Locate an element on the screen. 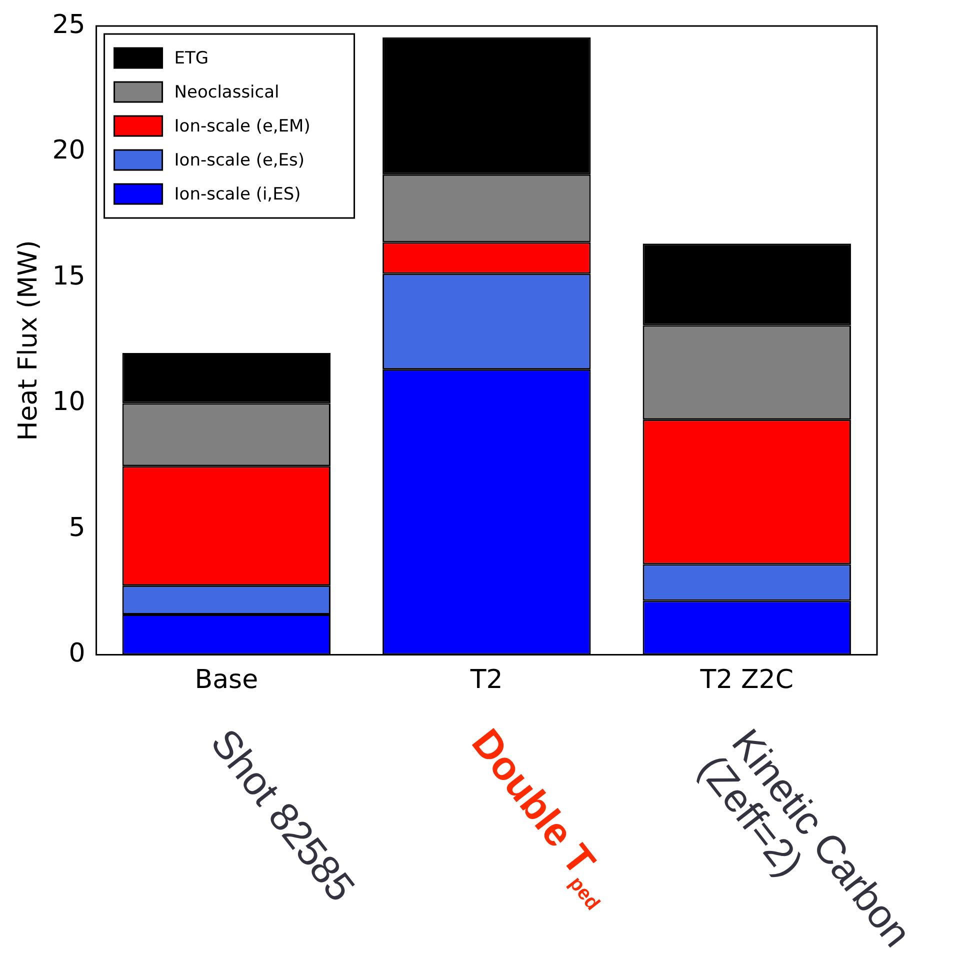 The height and width of the screenshot is (974, 957). legend-label: Neoclassical is located at coordinates (227, 92).